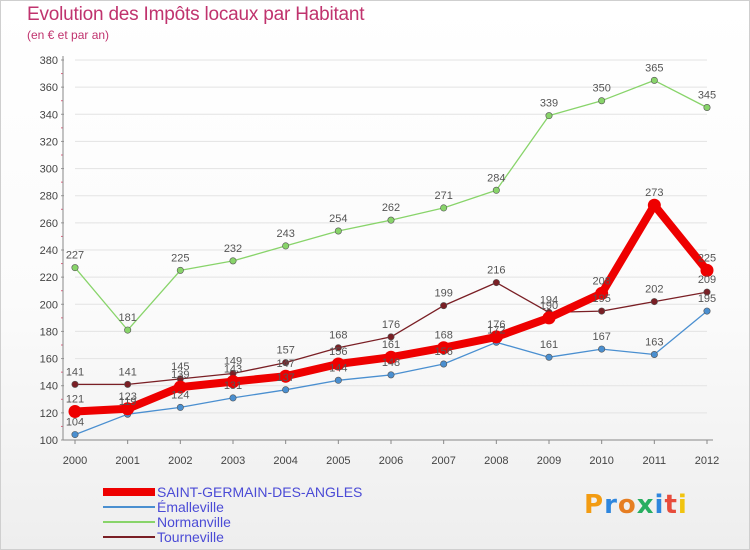 This screenshot has width=750, height=550. I want to click on x-tick-label: 2012, so click(707, 461).